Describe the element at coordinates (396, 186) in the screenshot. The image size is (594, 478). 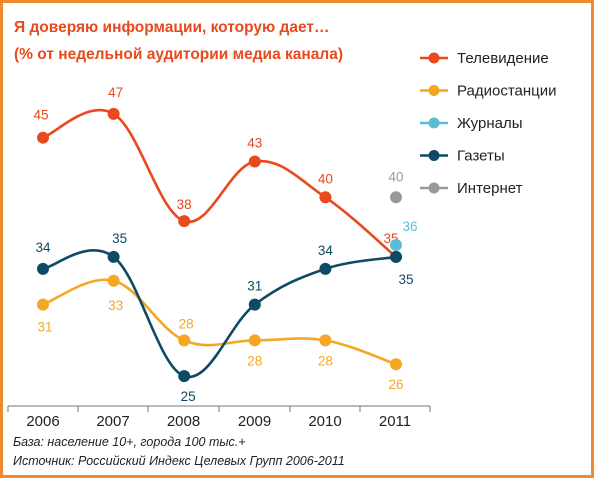
I see `series-интернет: 40` at that location.